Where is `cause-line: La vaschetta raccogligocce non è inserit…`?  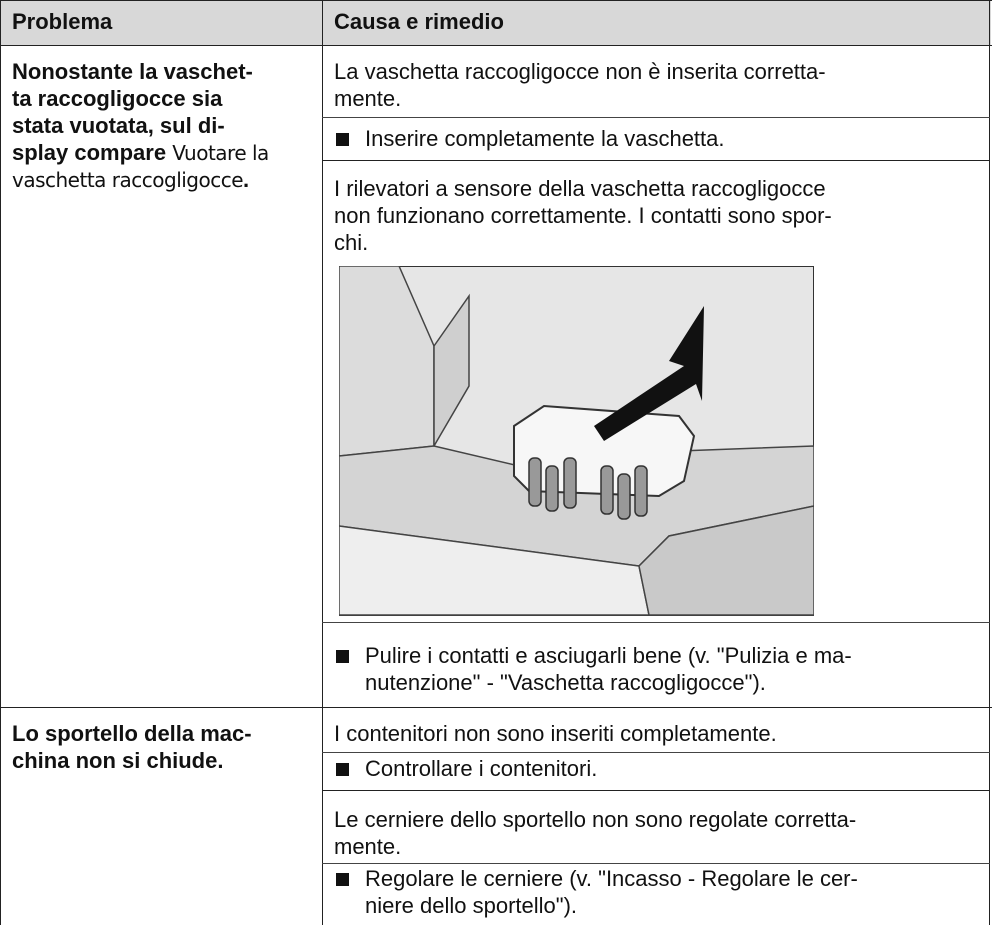
cause-line: La vaschetta raccogligocce non è inserit… is located at coordinates (580, 71).